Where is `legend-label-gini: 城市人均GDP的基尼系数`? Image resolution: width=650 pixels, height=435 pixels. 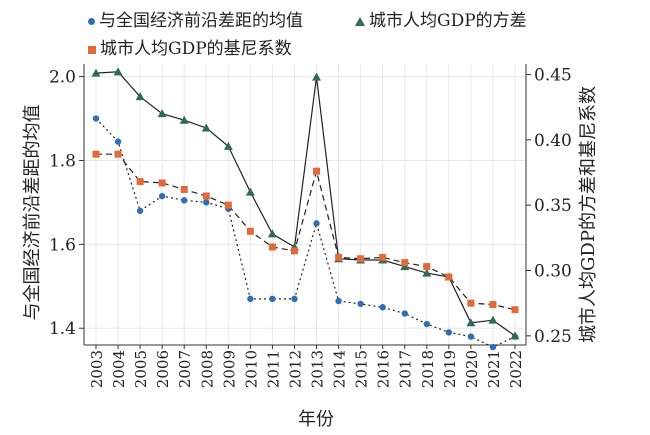
legend-label-gini: 城市人均GDP的基尼系数 is located at coordinates (196, 49).